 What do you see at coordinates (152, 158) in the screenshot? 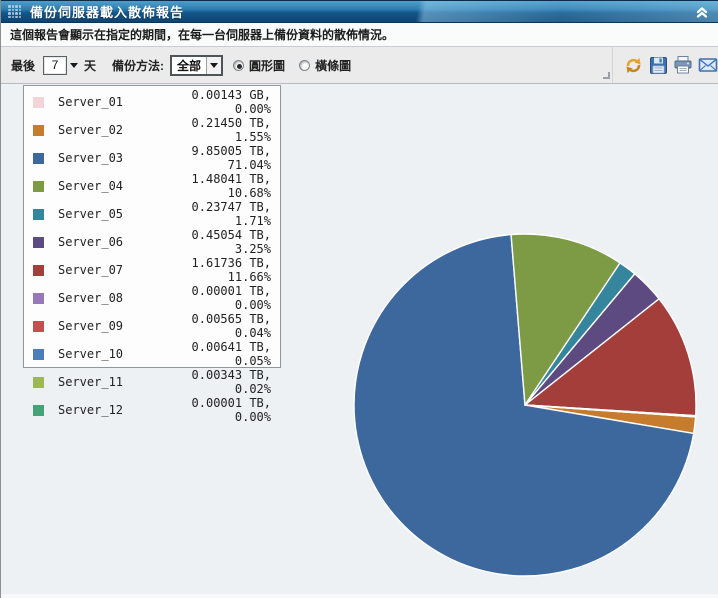
I see `legend-row: Server_03 9.85005 TB, 71.04%` at bounding box center [152, 158].